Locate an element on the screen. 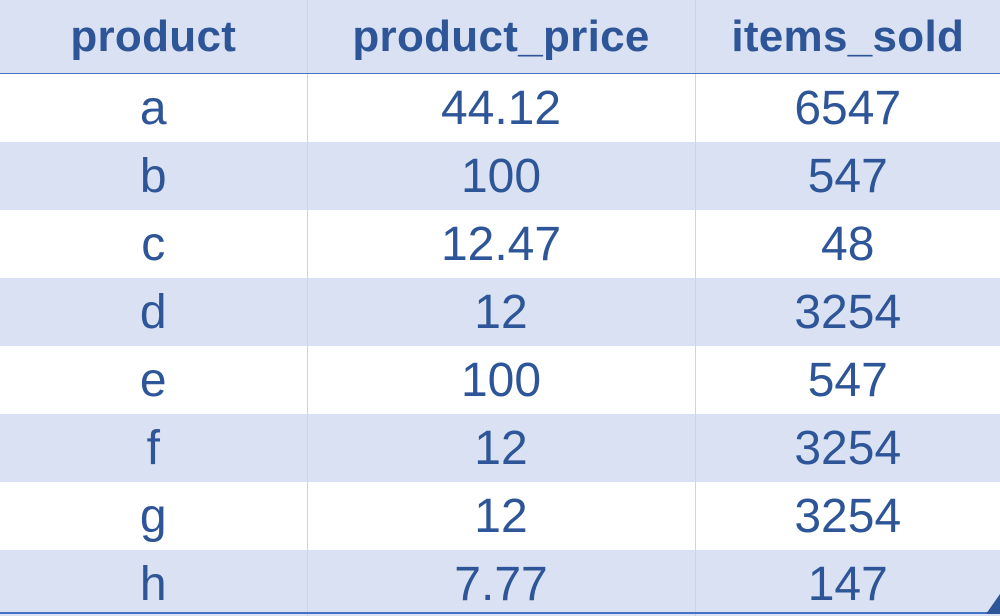 This screenshot has width=1000, height=616. cell-items-sold: 48 is located at coordinates (847, 244).